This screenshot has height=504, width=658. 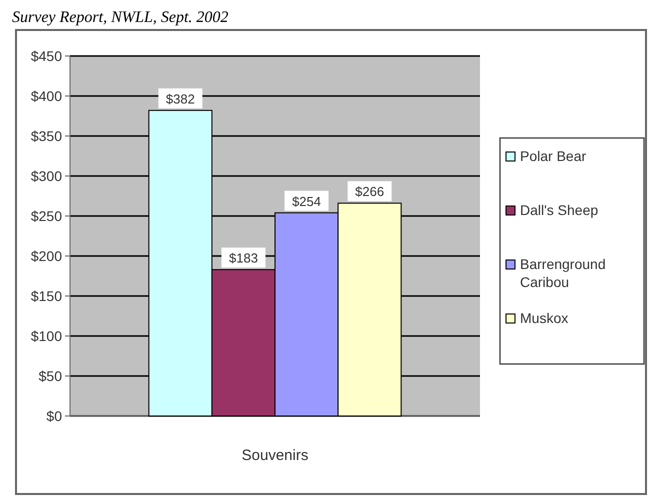 What do you see at coordinates (180, 98) in the screenshot?
I see `data-label: $382` at bounding box center [180, 98].